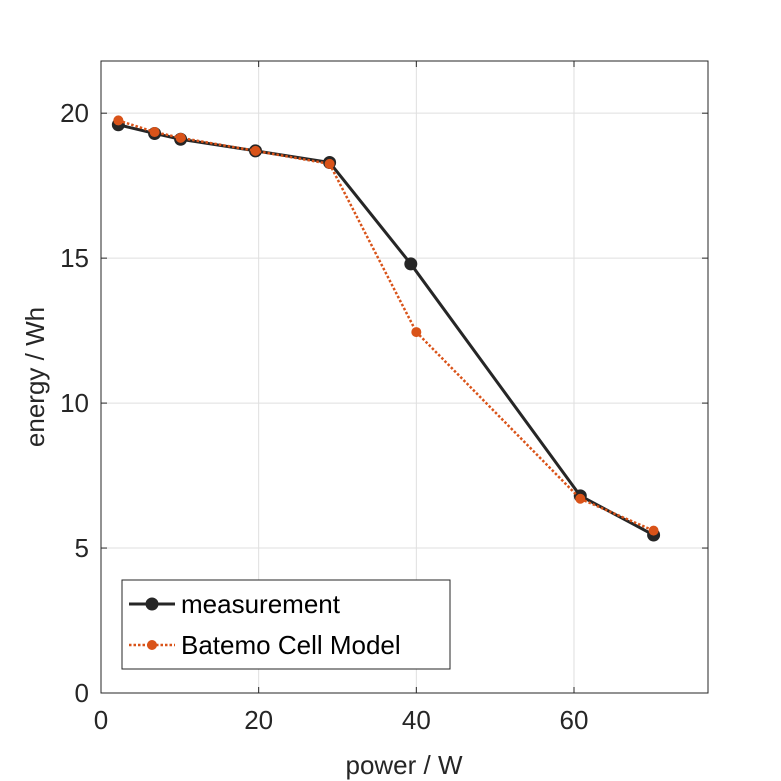  What do you see at coordinates (411, 264) in the screenshot?
I see `data-point-measurement` at bounding box center [411, 264].